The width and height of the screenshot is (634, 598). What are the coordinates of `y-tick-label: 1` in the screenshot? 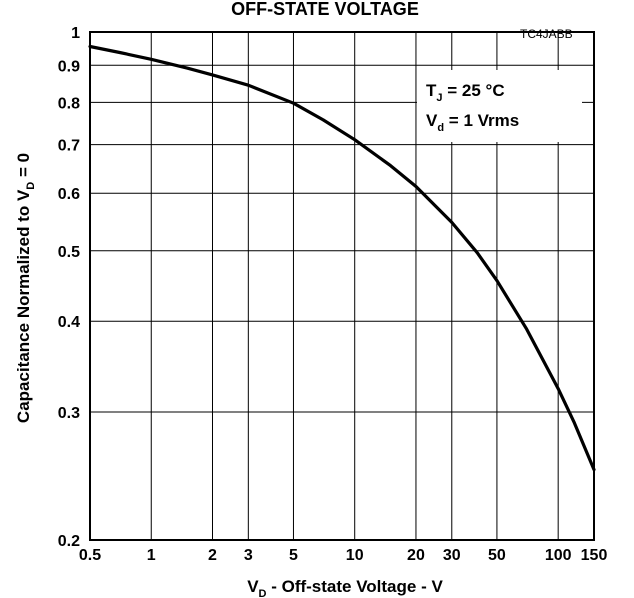 It's located at (75, 33).